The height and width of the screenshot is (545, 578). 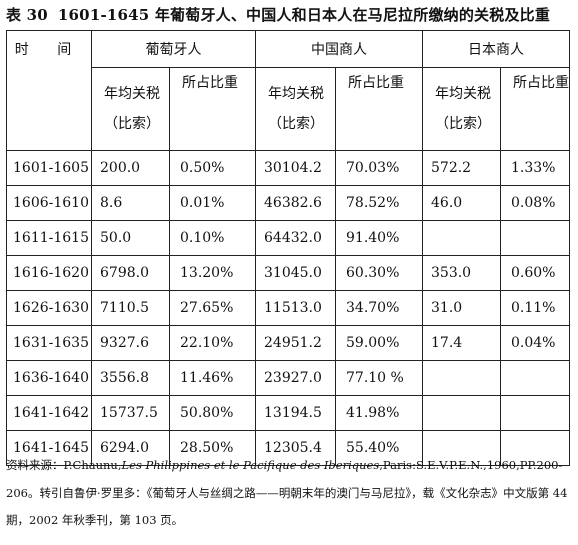 I want to click on value-cell: 6798.0, so click(x=130, y=273).